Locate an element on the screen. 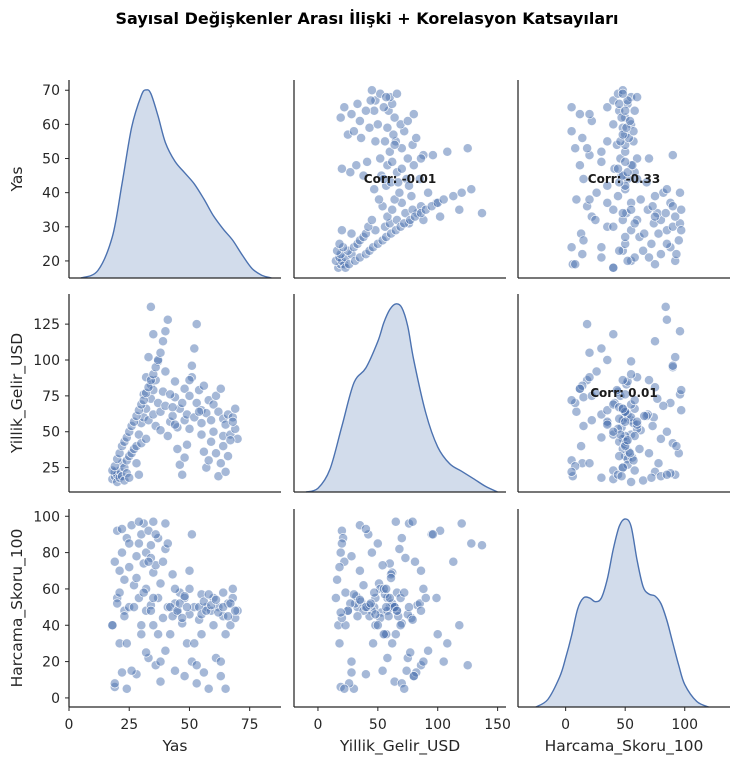  x-axis-label-yas: Yas is located at coordinates (175, 746).